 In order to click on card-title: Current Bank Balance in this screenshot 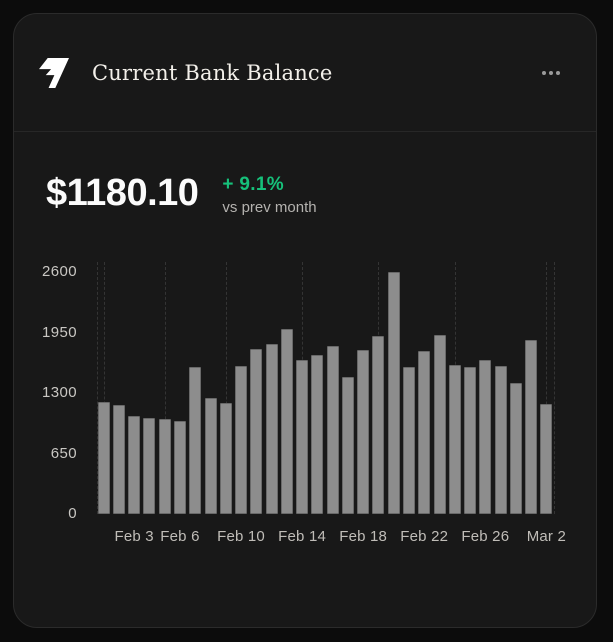, I will do `click(212, 72)`.